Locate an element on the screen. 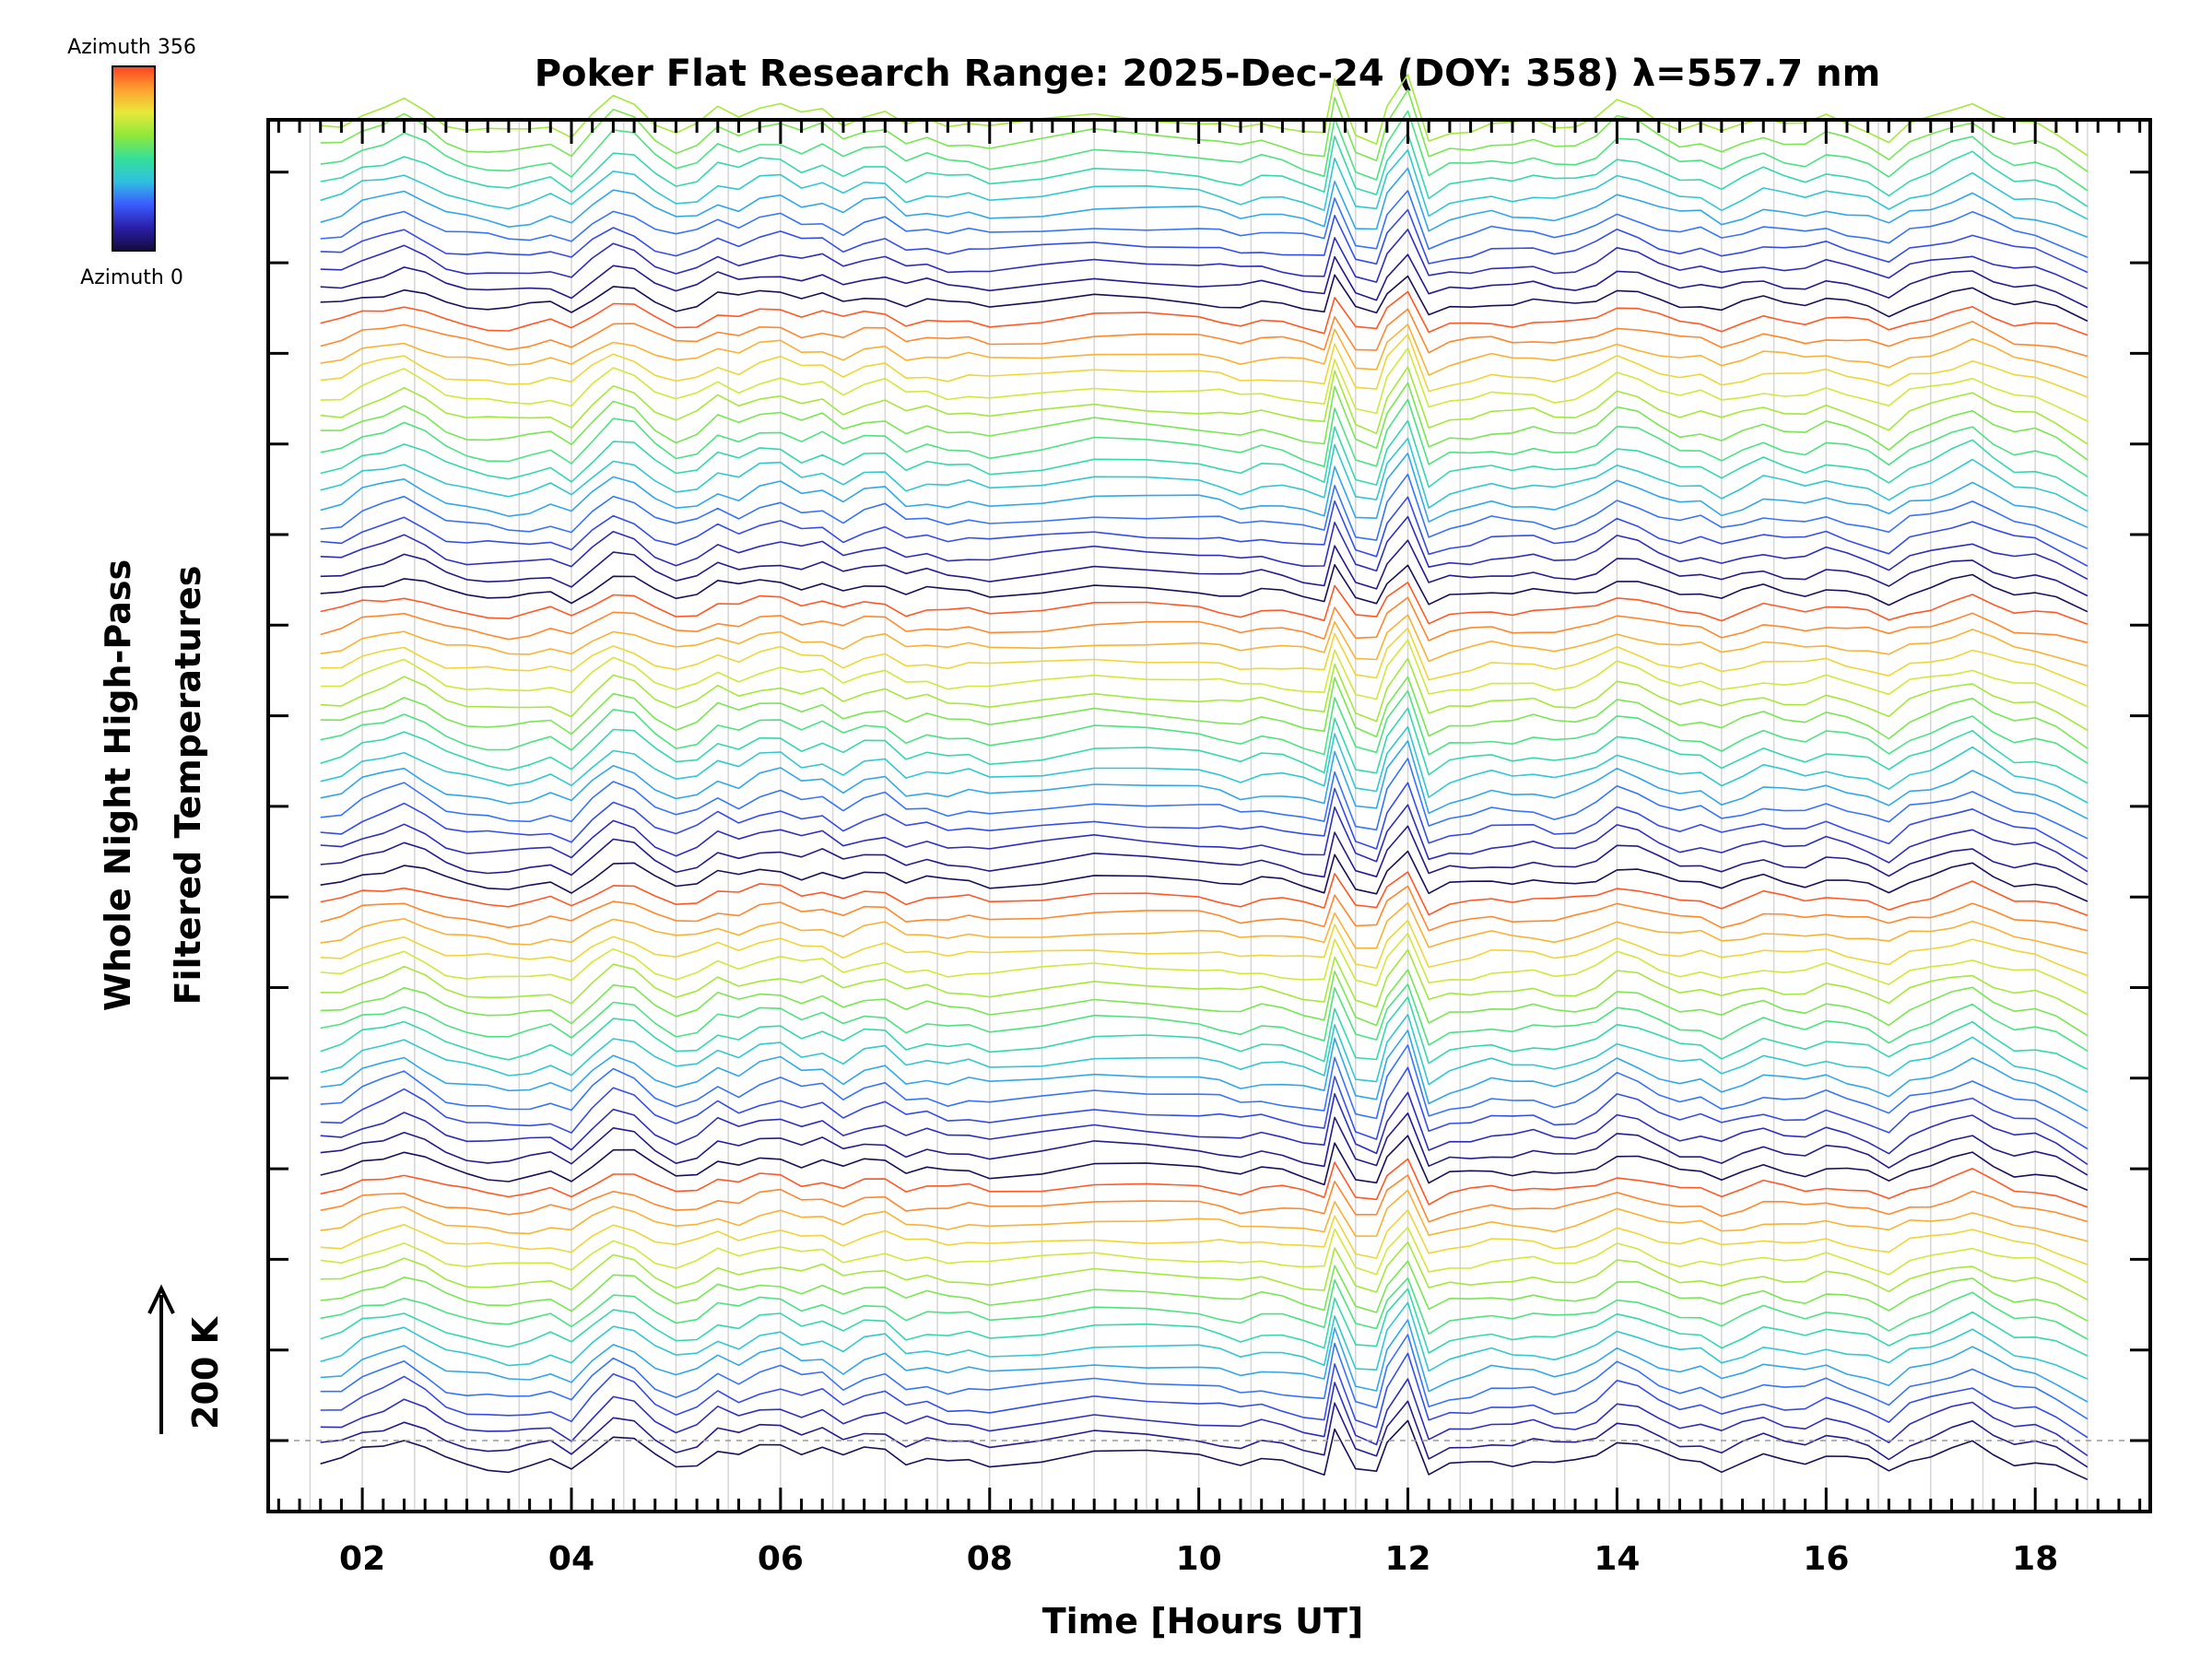 Image resolution: width=2212 pixels, height=1659 pixels. y-axis-label-line1: Whole Night High-Pass is located at coordinates (118, 785).